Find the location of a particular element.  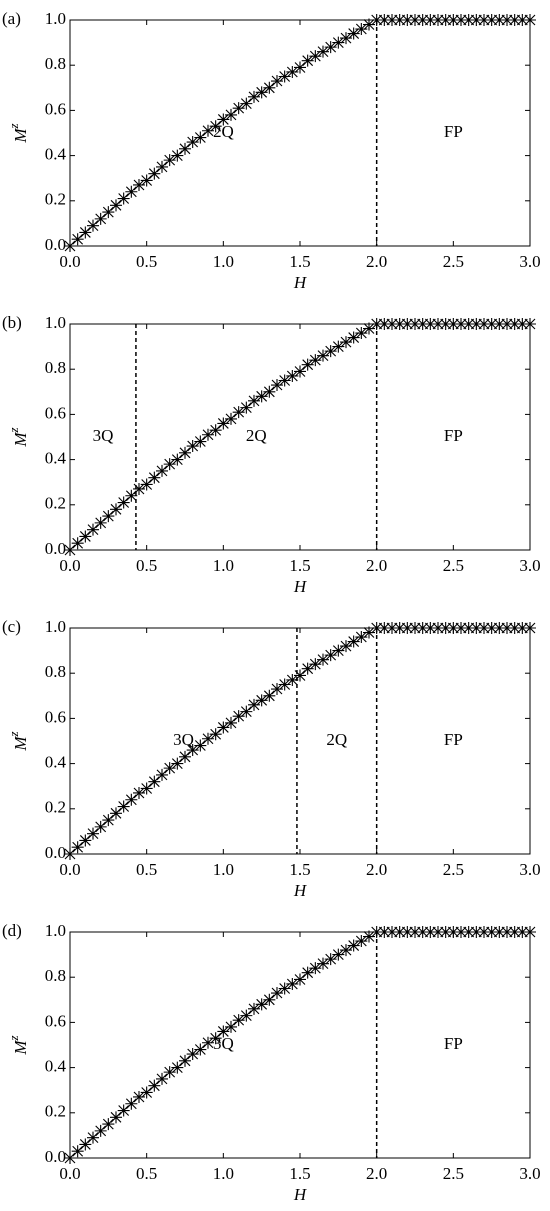

region-label: 3Q is located at coordinates (103, 435).